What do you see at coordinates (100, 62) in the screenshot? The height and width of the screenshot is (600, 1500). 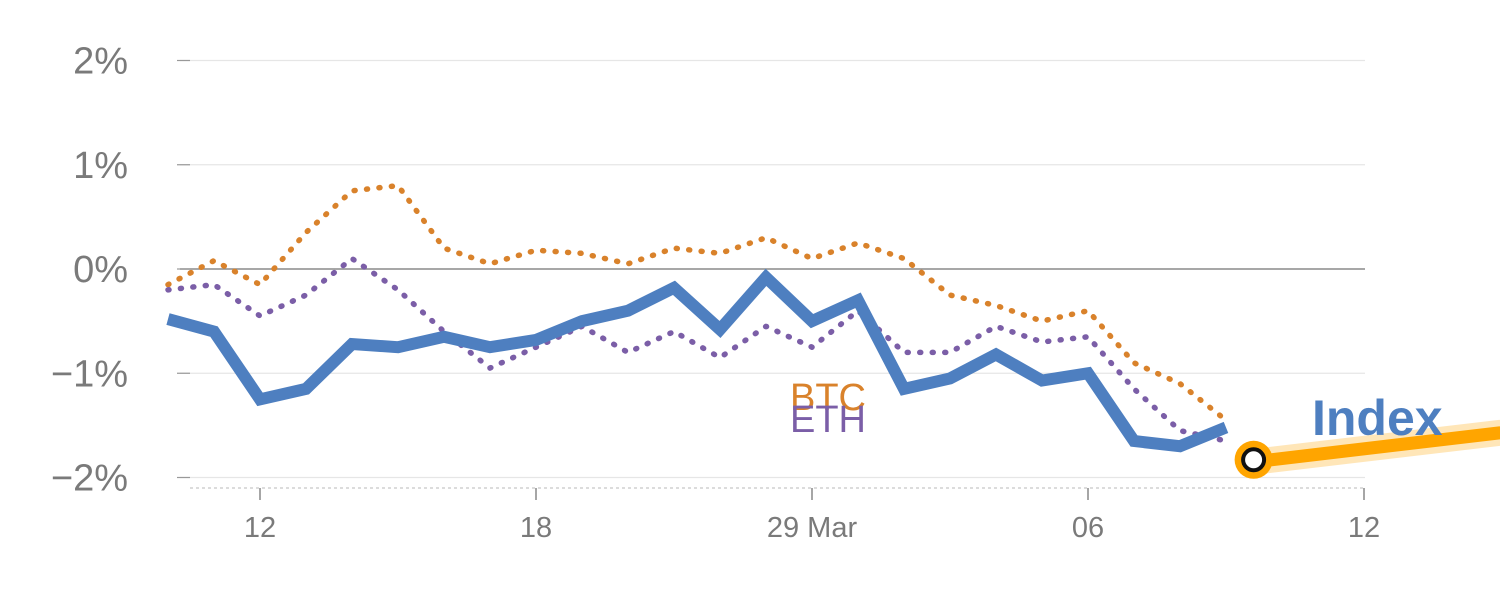 I see `y-tick-label: 2%` at bounding box center [100, 62].